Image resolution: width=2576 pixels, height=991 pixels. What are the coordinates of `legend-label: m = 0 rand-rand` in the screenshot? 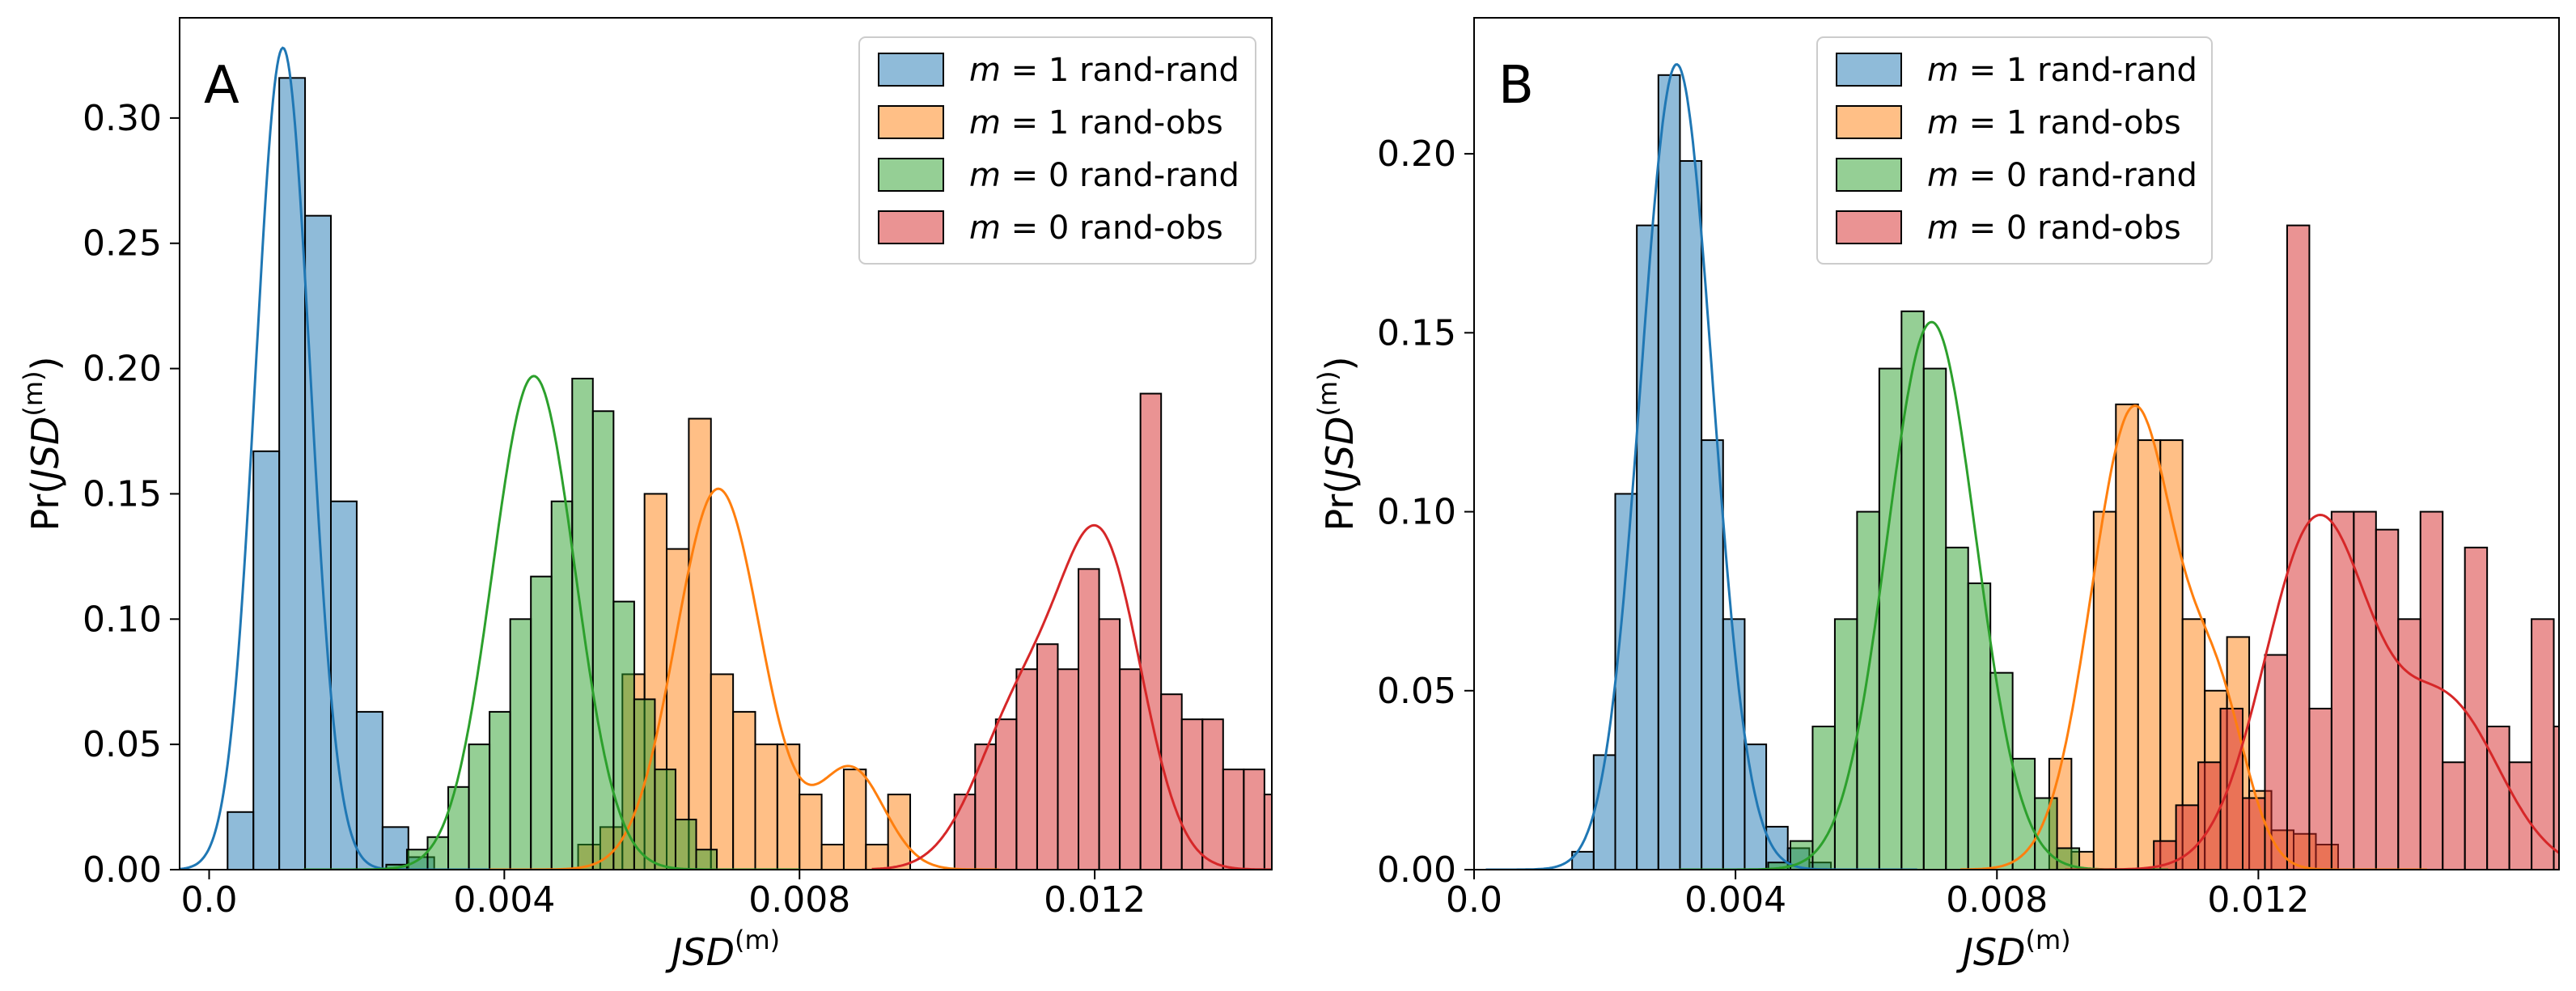 It's located at (2062, 175).